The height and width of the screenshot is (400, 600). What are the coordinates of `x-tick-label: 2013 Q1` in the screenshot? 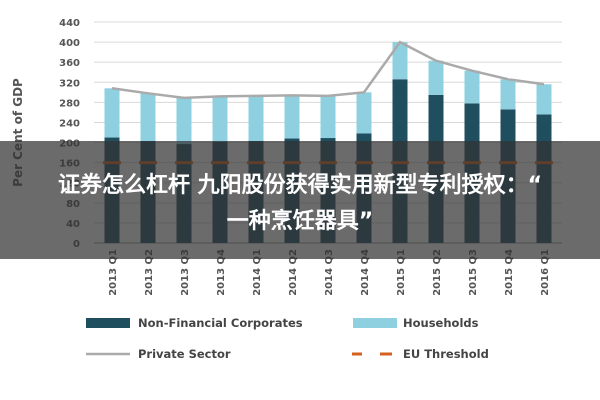 It's located at (113, 272).